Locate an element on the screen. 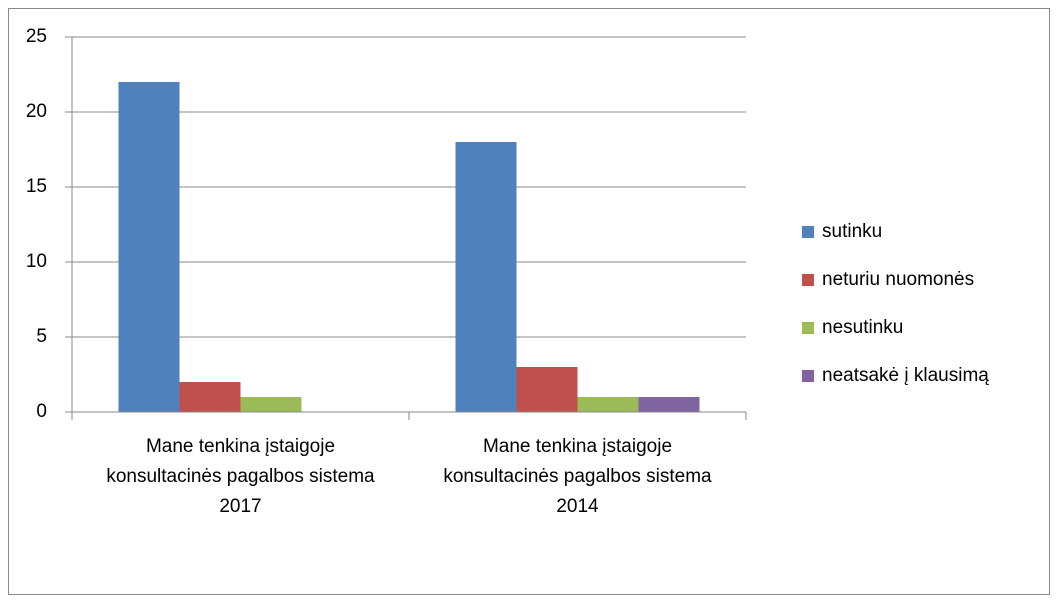 The width and height of the screenshot is (1059, 601). y-tick-label: 10 is located at coordinates (36, 261).